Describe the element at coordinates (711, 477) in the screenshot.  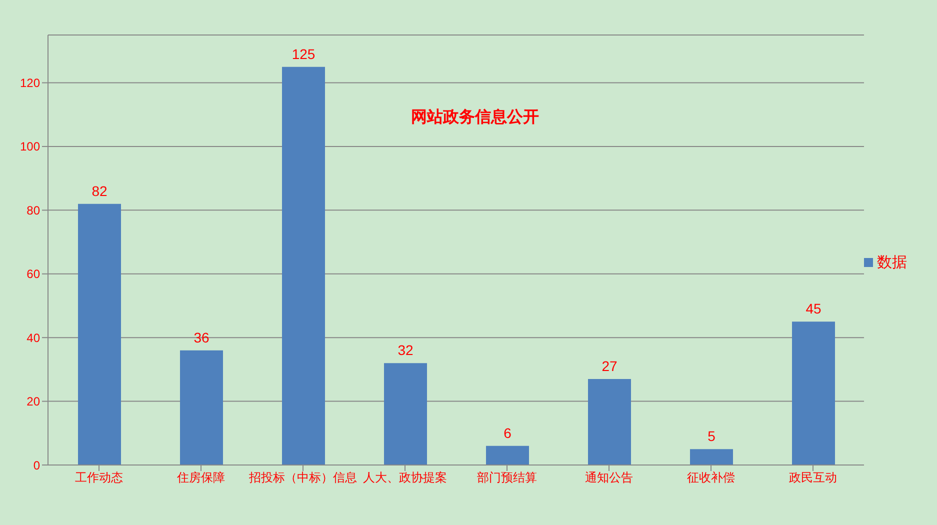
I see `x-tick-label: 征收补偿` at that location.